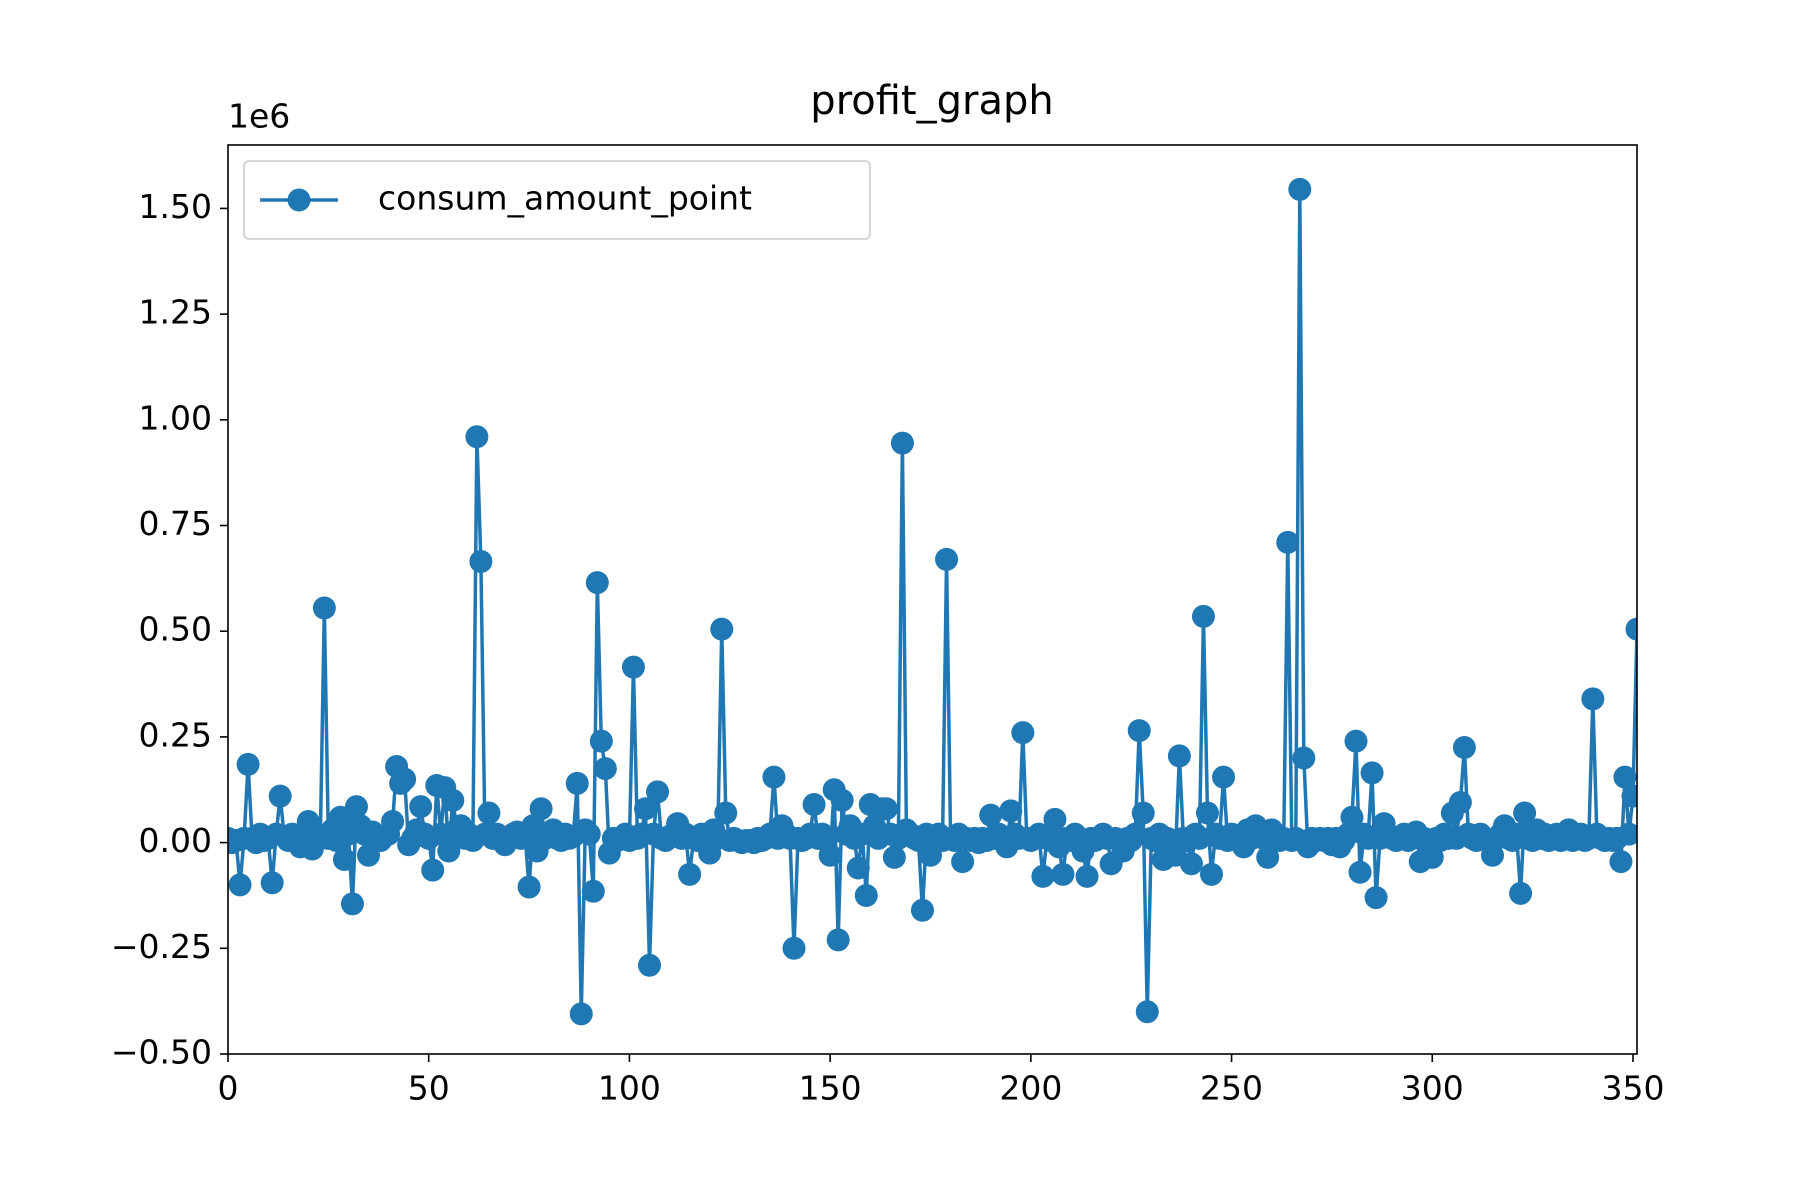 This screenshot has width=1800, height=1200. What do you see at coordinates (565, 198) in the screenshot?
I see `legend-label: consum_amount_point` at bounding box center [565, 198].